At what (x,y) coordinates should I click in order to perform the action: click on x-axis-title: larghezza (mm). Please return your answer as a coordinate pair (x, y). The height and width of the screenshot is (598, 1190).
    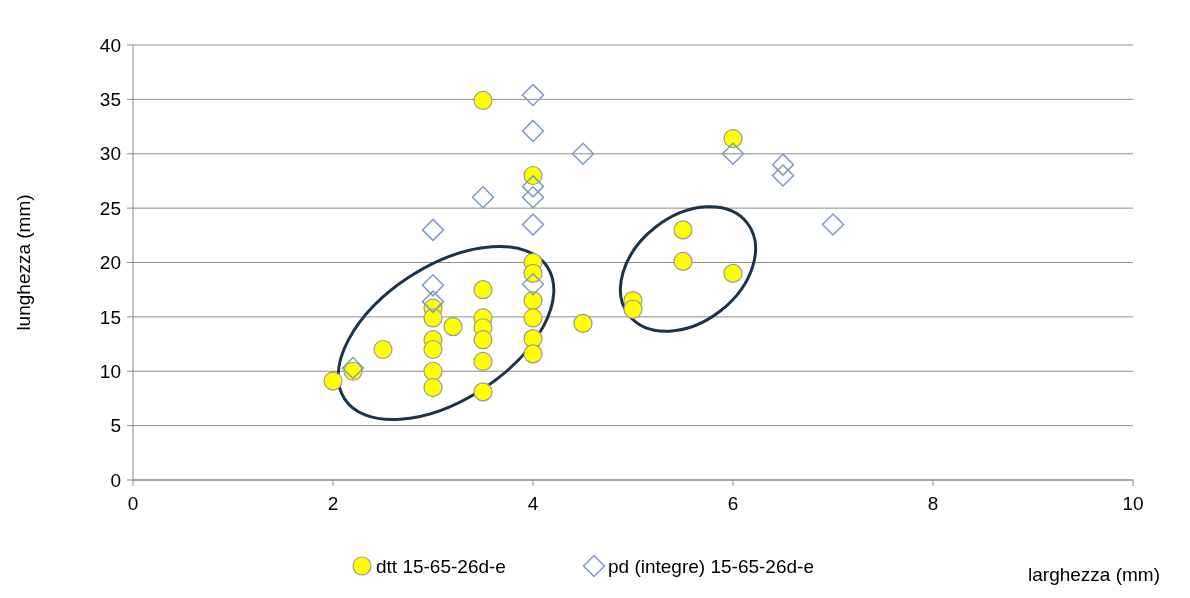
    Looking at the image, I should click on (1094, 574).